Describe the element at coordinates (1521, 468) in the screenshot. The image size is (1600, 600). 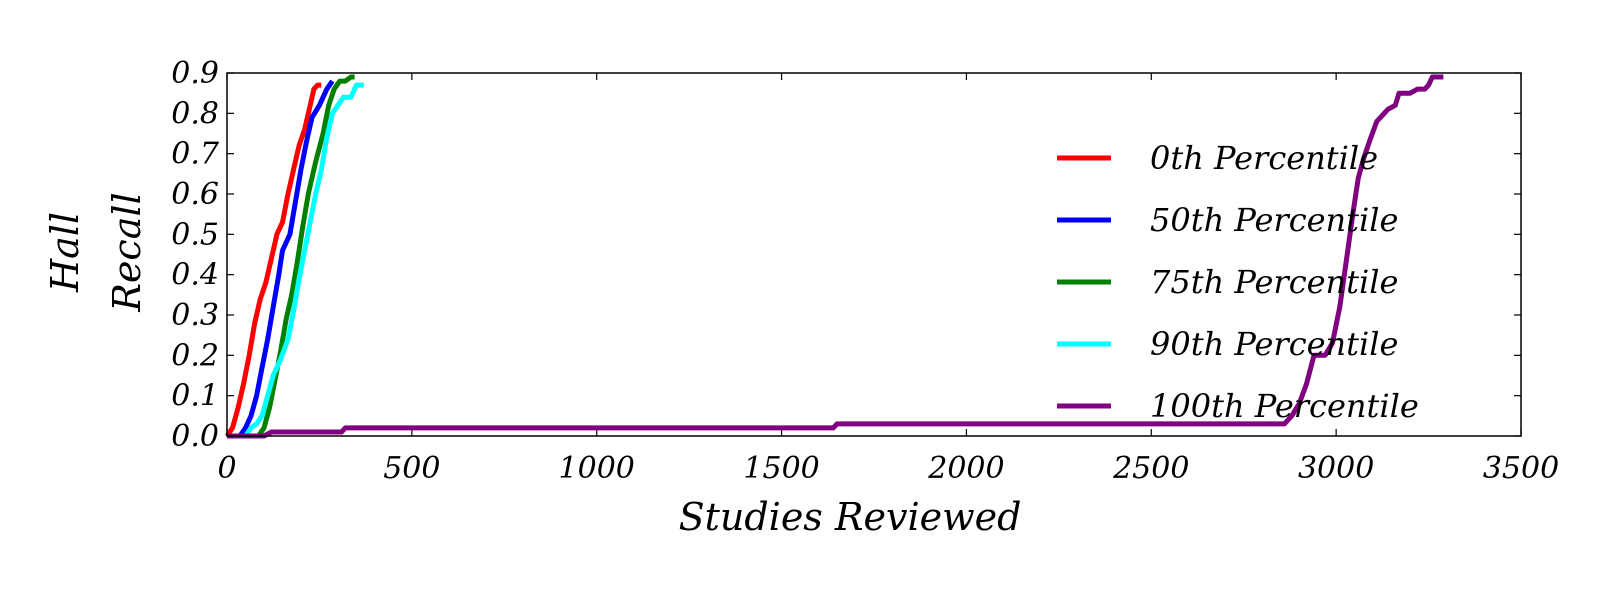
I see `x-tick-label: 3500` at that location.